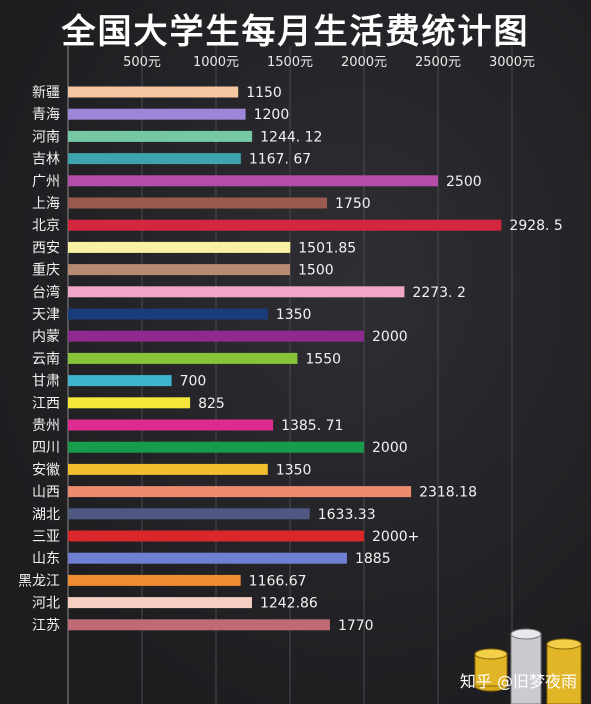 Image resolution: width=591 pixels, height=704 pixels. What do you see at coordinates (39, 581) in the screenshot?
I see `category-label: 黑龙江` at bounding box center [39, 581].